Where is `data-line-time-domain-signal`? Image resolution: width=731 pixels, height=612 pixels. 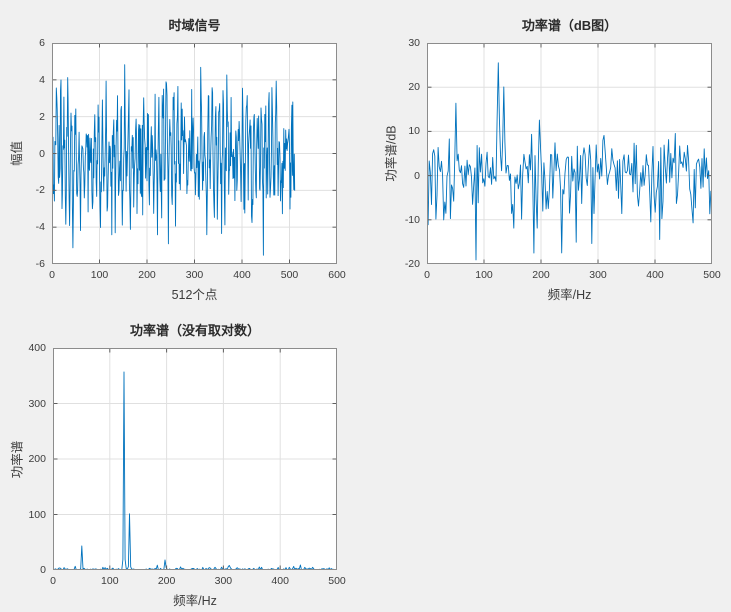 data-line-time-domain-signal is located at coordinates (174, 160).